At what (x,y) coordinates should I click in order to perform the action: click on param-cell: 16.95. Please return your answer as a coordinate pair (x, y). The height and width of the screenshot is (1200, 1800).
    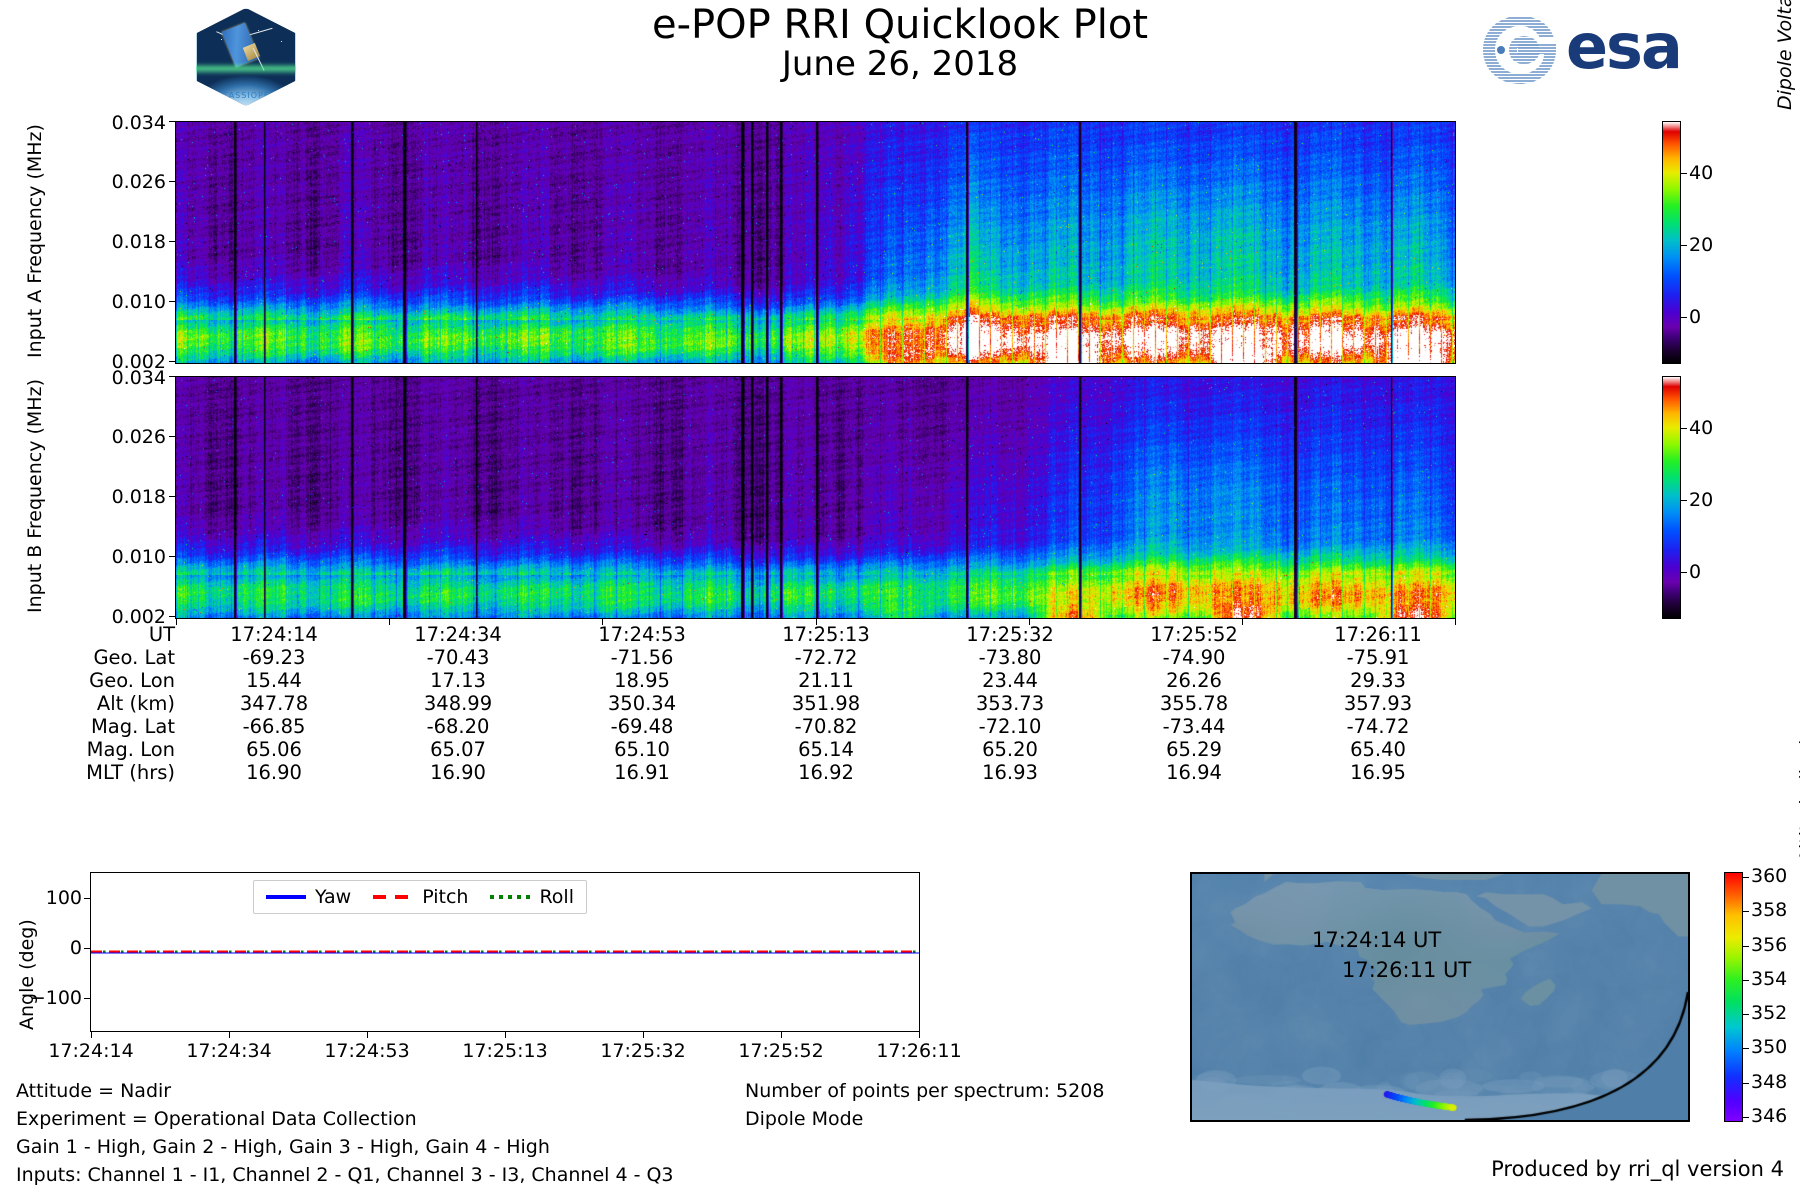
    Looking at the image, I should click on (1378, 772).